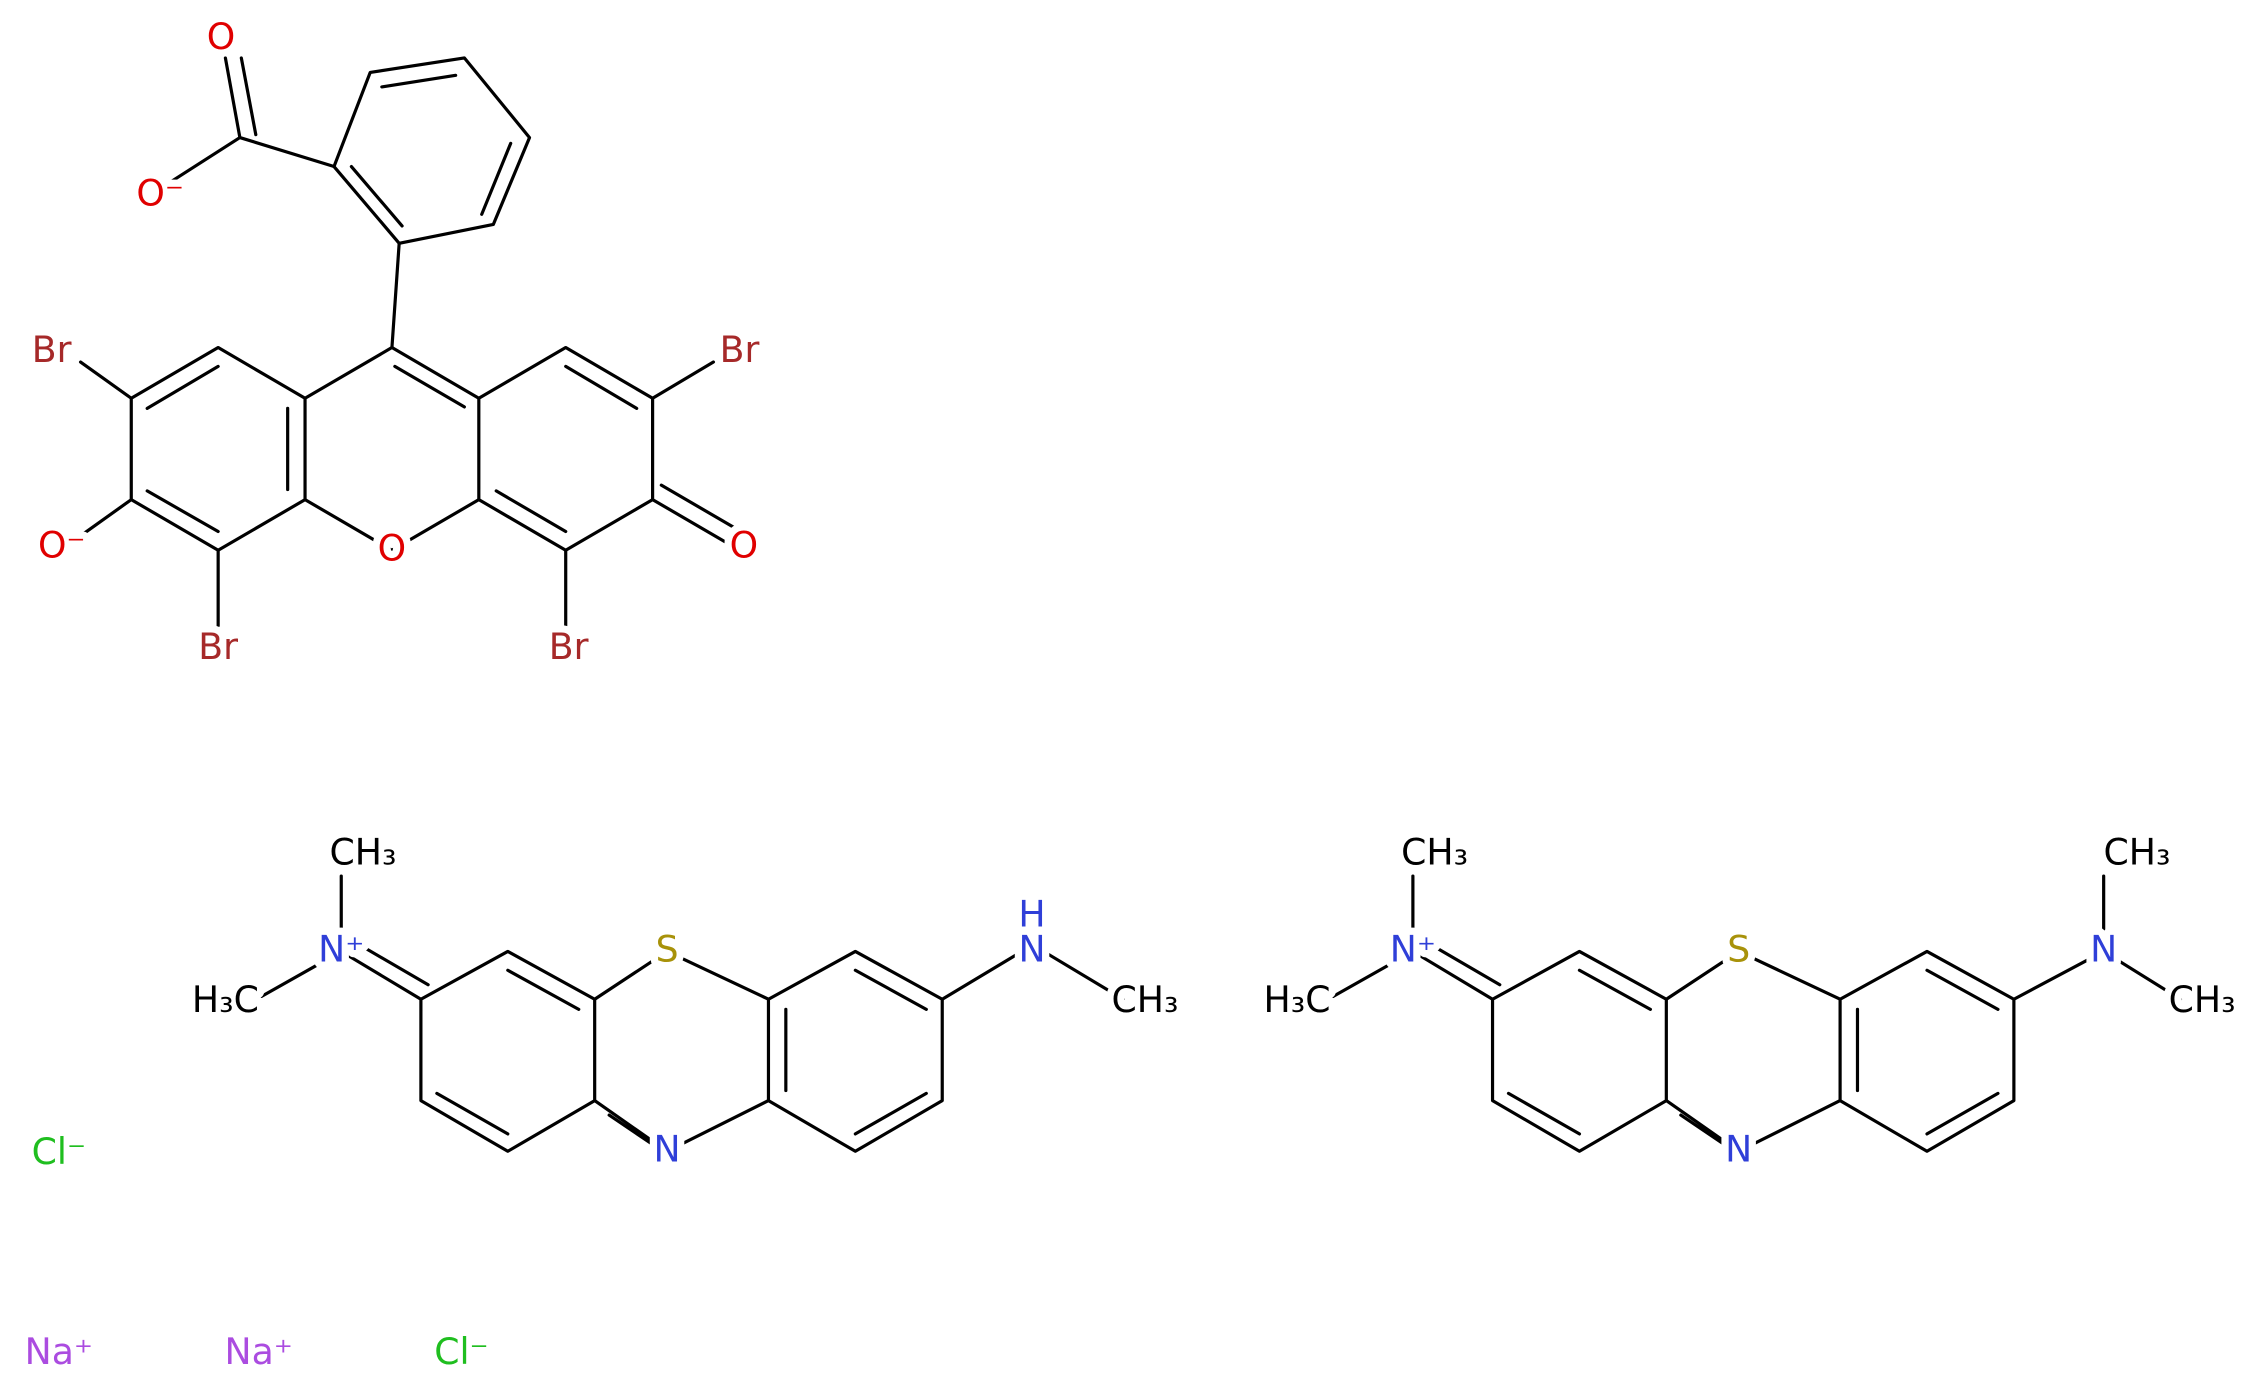 The height and width of the screenshot is (1383, 2261). I want to click on azure-b-bonds, so click(692, 1015).